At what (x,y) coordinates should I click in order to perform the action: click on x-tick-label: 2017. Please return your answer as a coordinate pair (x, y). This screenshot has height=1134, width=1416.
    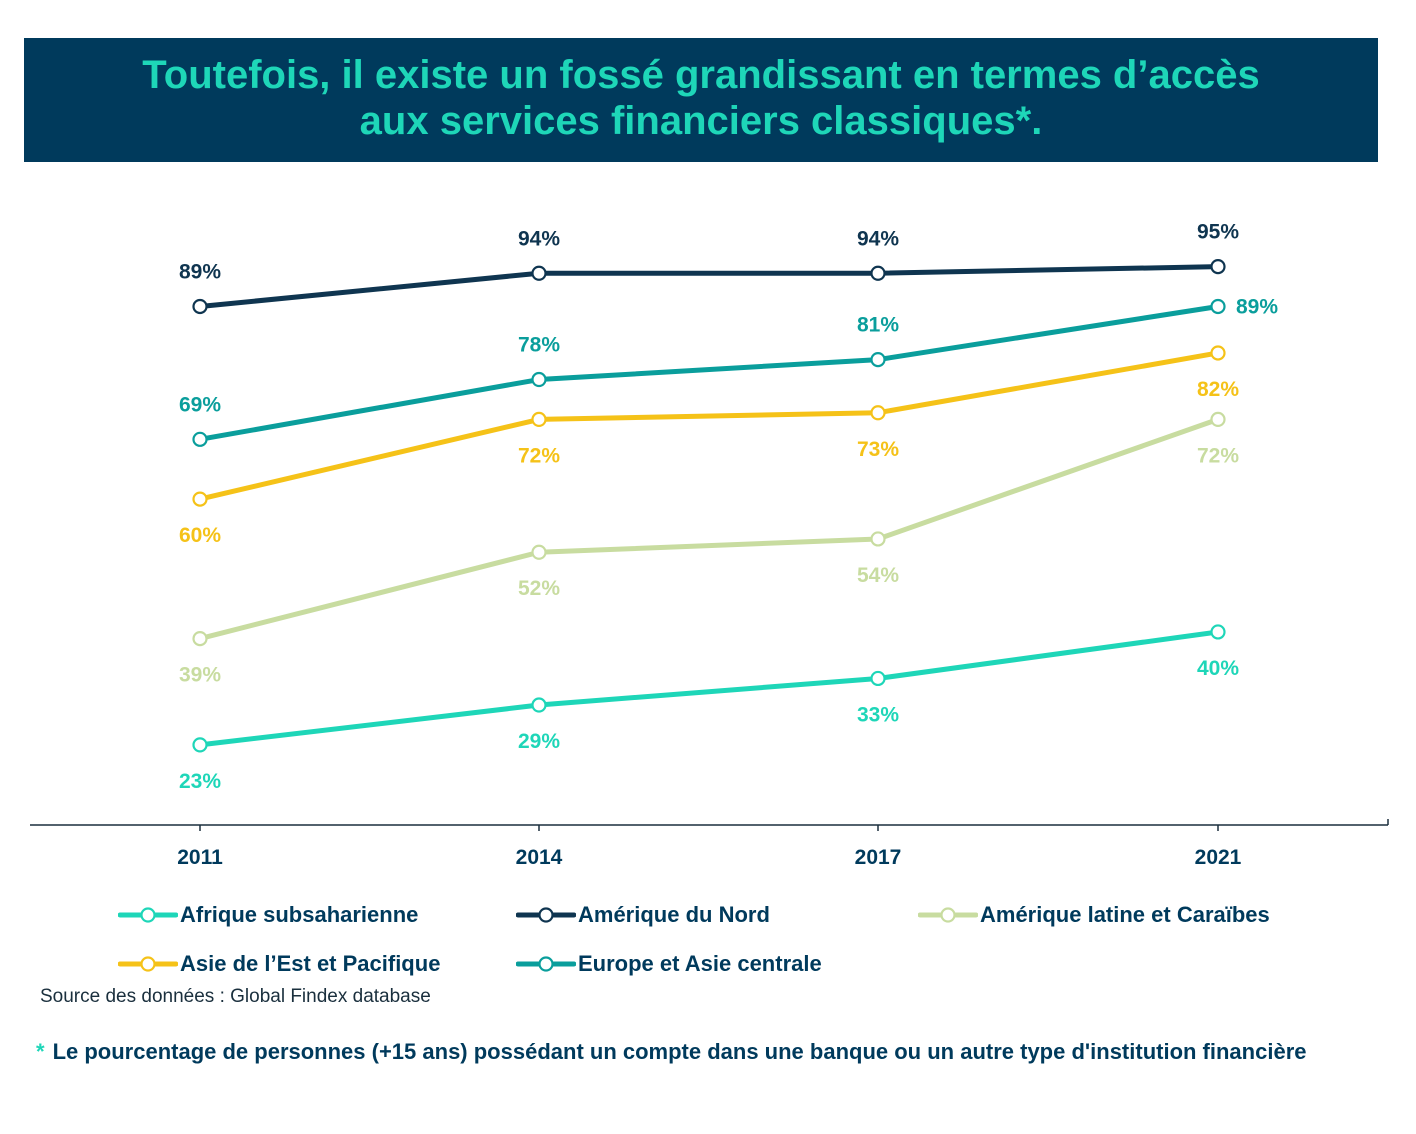
    Looking at the image, I should click on (878, 857).